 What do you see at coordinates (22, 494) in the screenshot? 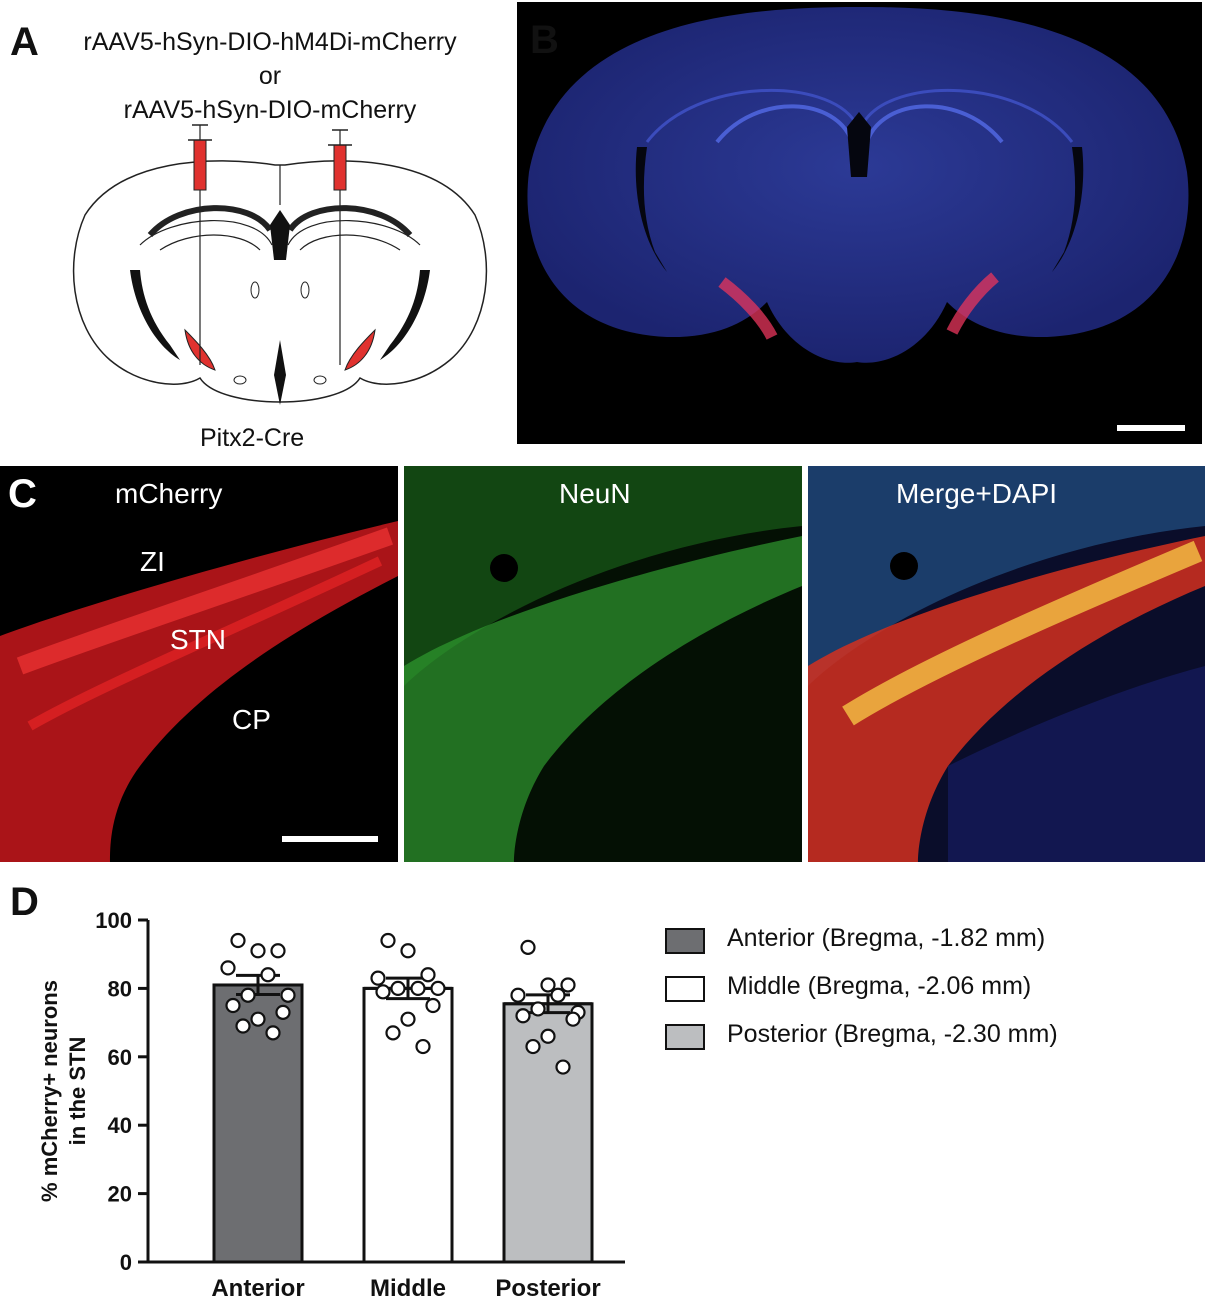
I see `panel-c-letter: C` at bounding box center [22, 494].